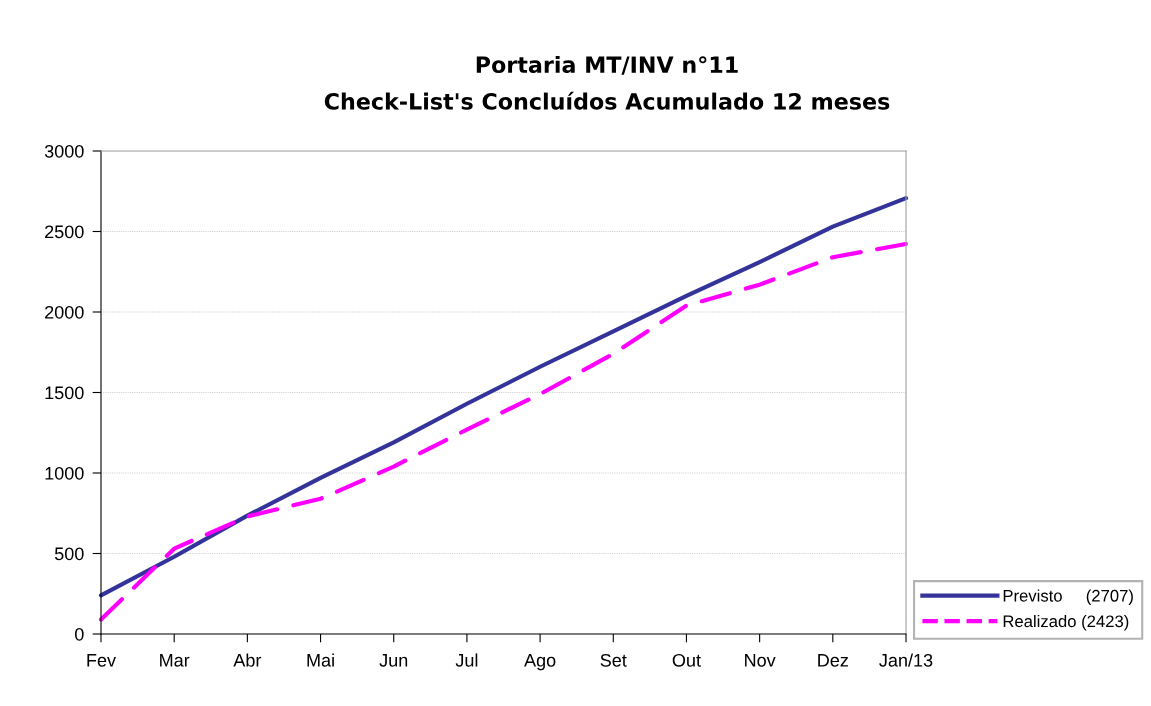  I want to click on x-tick-label: Mar, so click(175, 660).